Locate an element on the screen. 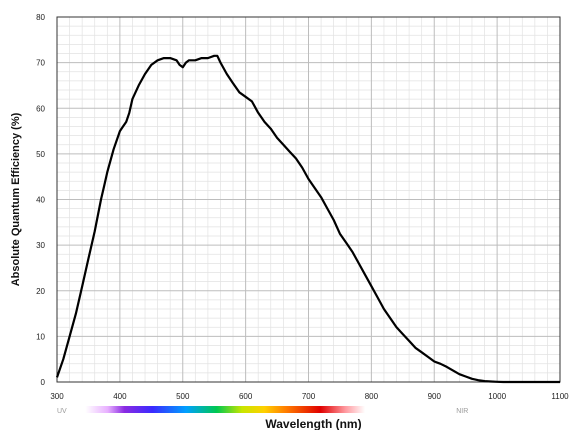 The height and width of the screenshot is (430, 569). x-tick-label: 700 is located at coordinates (309, 396).